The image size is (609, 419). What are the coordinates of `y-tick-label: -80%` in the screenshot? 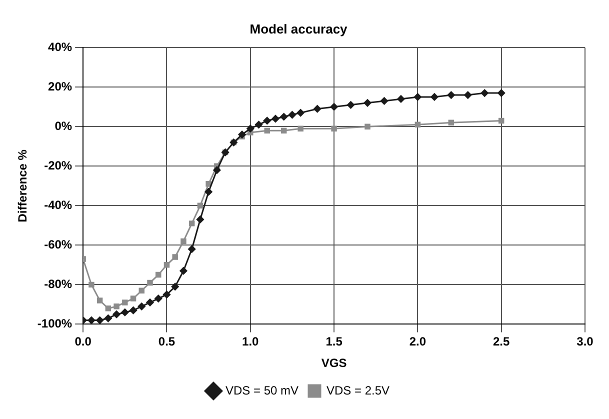 It's located at (58, 284).